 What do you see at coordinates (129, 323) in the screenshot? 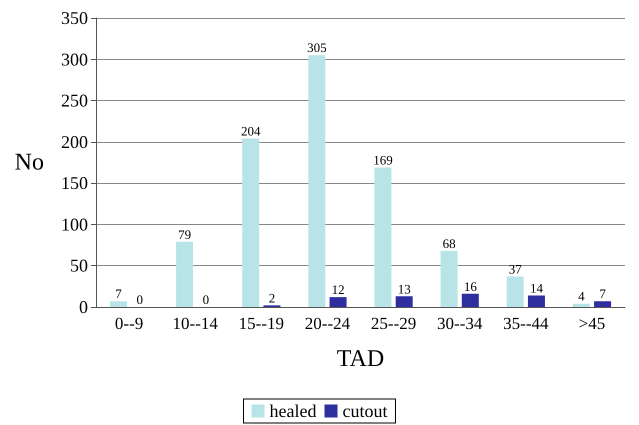
I see `x-tick-label: 0--9` at bounding box center [129, 323].